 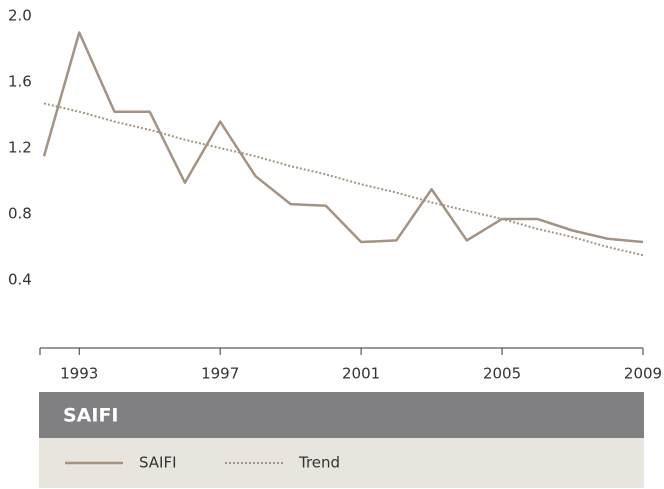 What do you see at coordinates (341, 415) in the screenshot?
I see `title-band` at bounding box center [341, 415].